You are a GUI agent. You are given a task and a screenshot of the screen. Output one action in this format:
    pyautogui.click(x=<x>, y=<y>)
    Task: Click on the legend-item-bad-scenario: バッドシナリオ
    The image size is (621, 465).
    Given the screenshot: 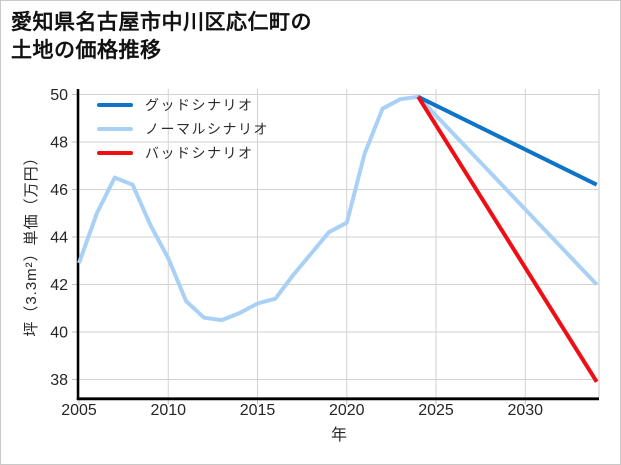 What is the action you would take?
    pyautogui.click(x=183, y=153)
    